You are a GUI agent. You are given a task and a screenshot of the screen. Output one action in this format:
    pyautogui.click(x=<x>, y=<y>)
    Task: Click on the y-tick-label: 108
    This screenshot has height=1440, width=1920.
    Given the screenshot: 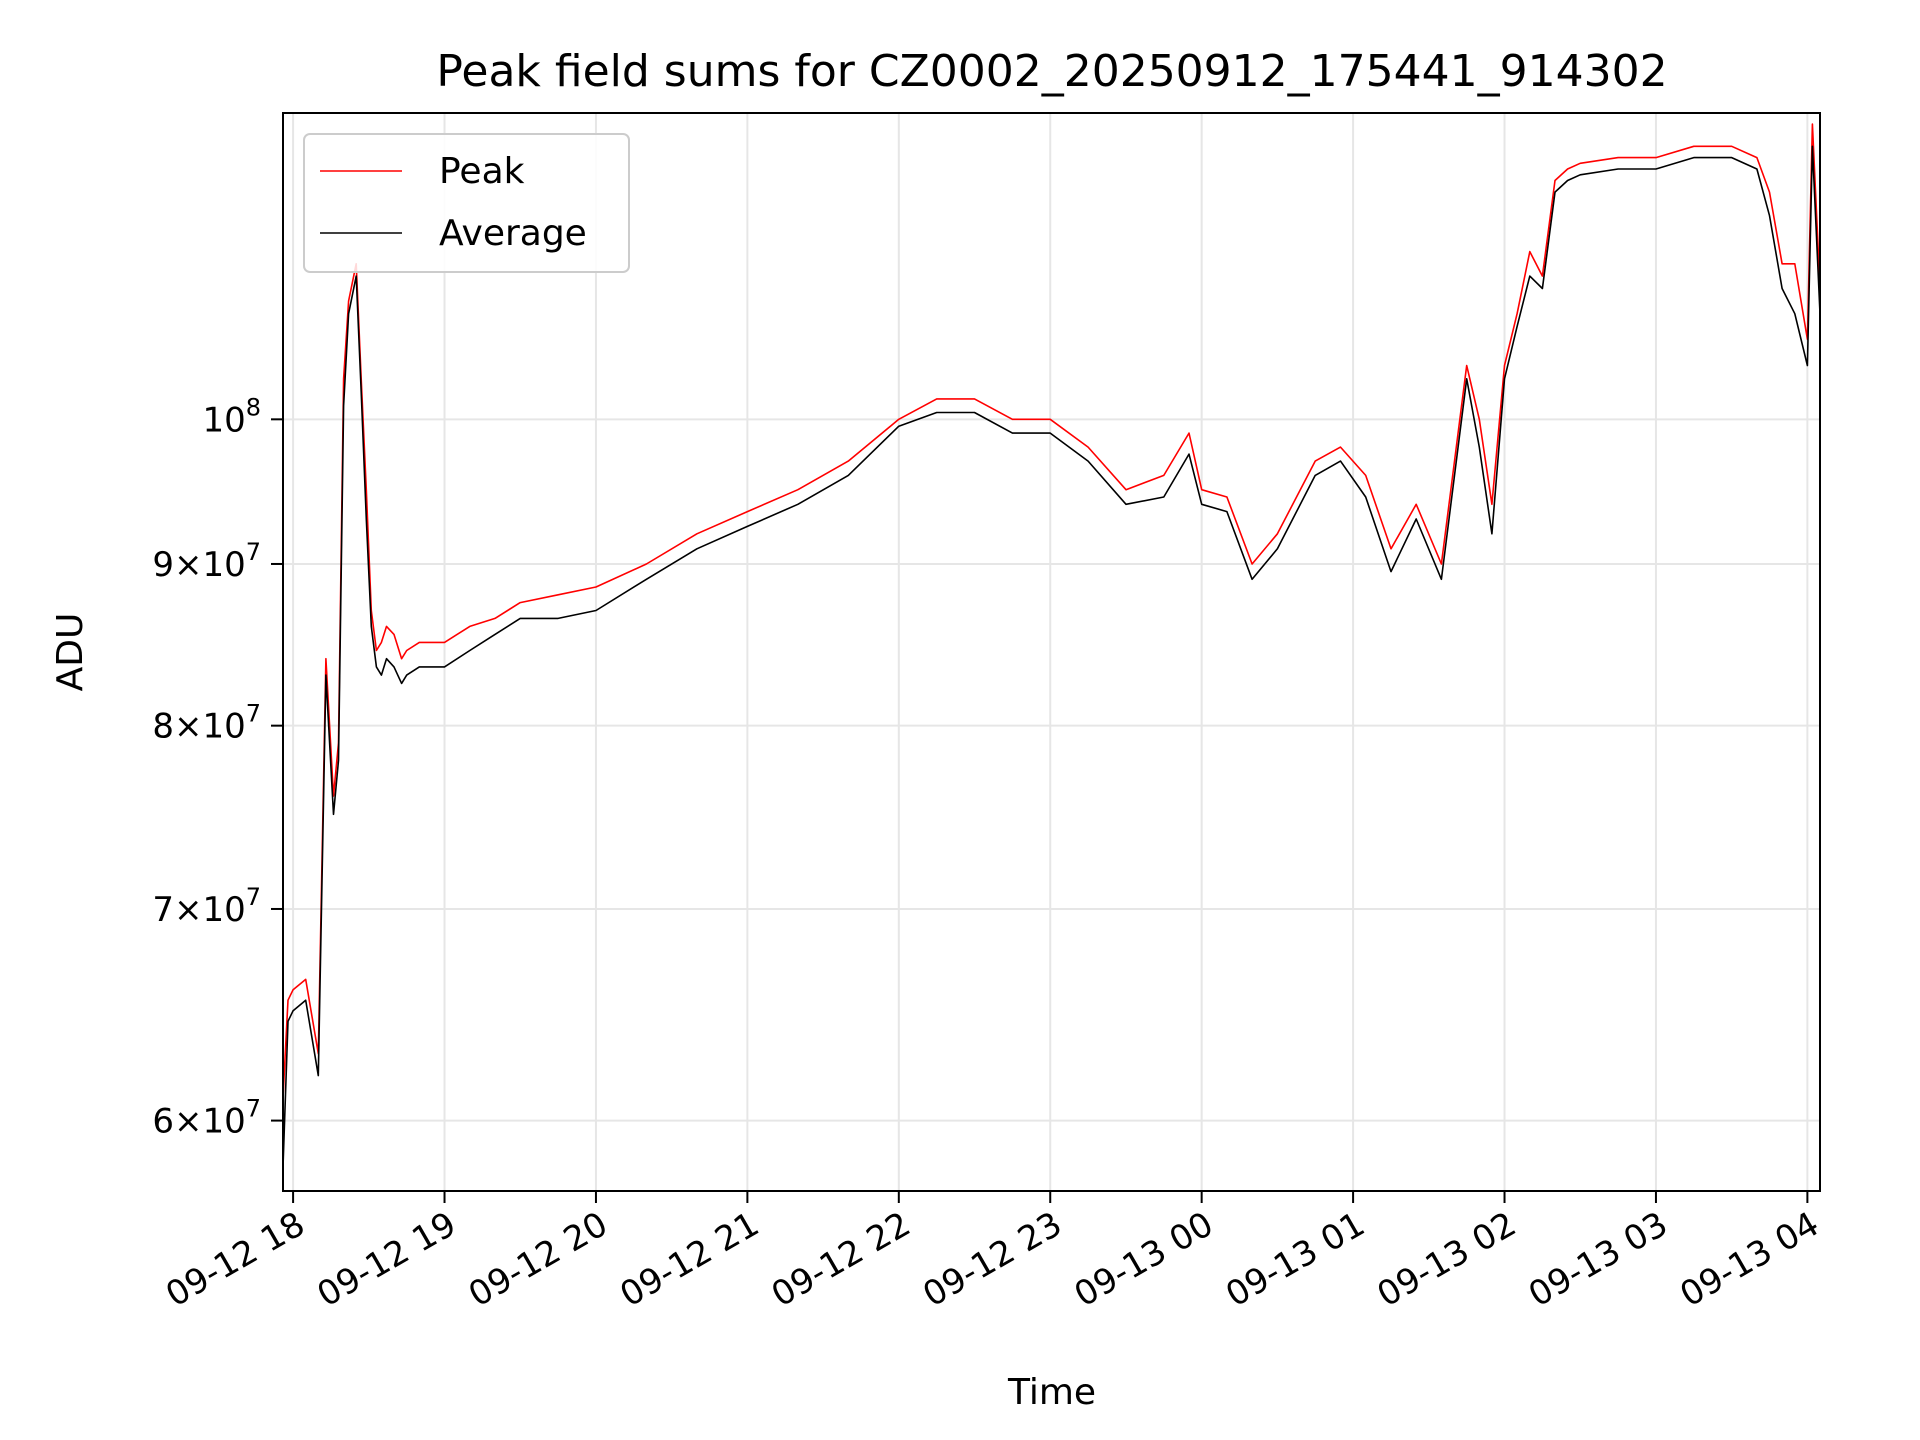 What is the action you would take?
    pyautogui.click(x=231, y=416)
    